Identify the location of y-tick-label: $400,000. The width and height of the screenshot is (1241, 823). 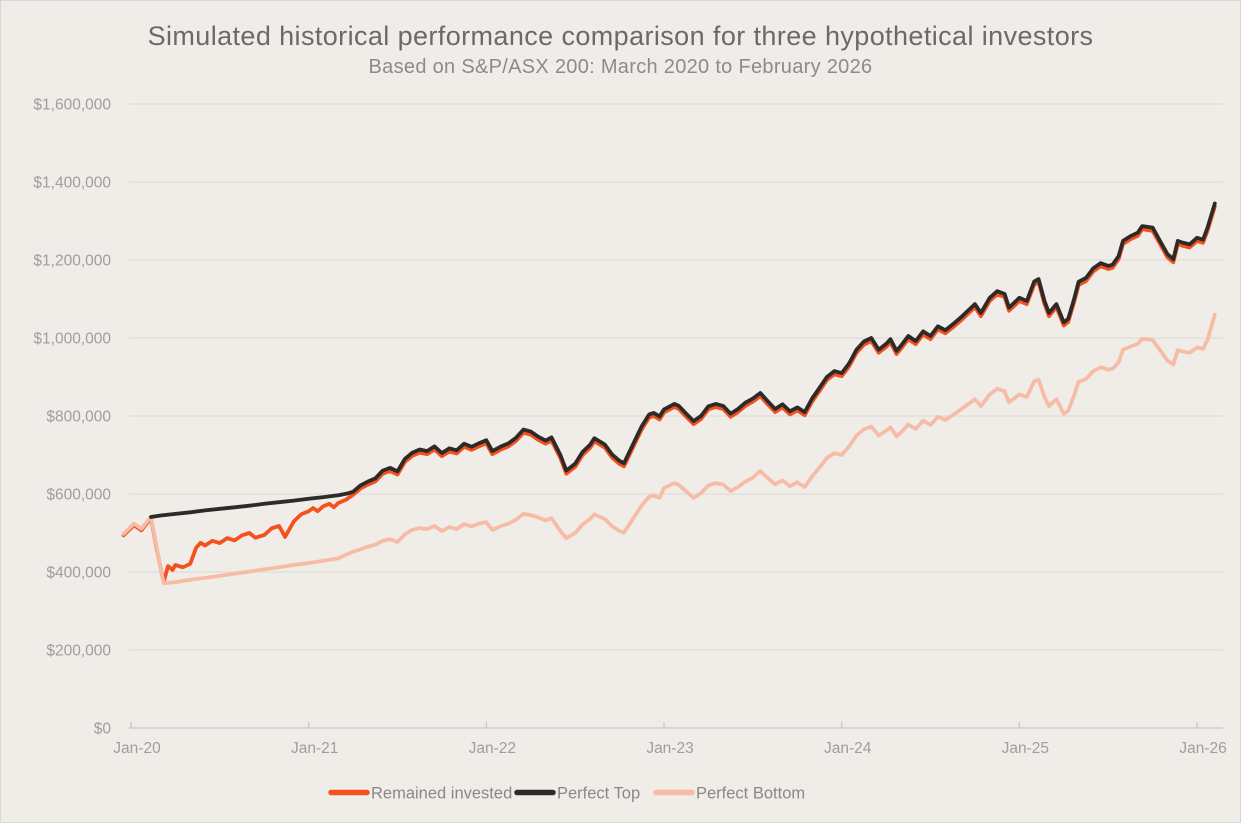
(78, 573).